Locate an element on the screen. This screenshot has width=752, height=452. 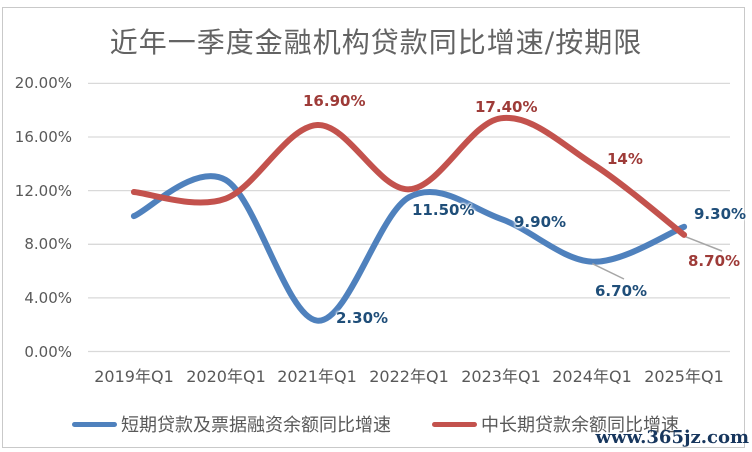
data-label: 14% is located at coordinates (625, 159).